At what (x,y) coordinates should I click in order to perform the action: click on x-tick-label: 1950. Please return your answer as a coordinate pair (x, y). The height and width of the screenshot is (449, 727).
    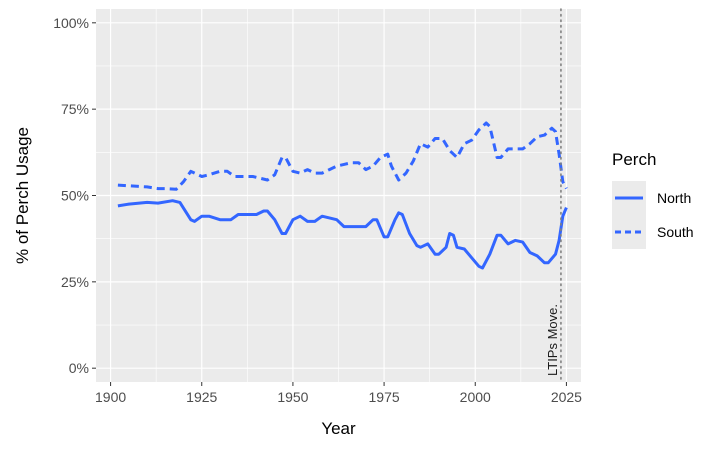
    Looking at the image, I should click on (292, 397).